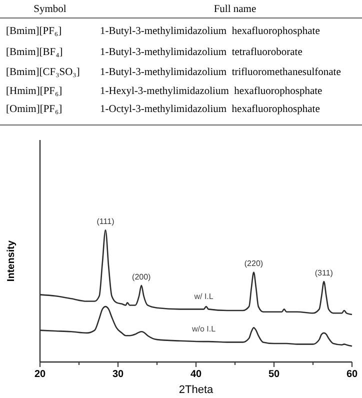 The height and width of the screenshot is (398, 362). What do you see at coordinates (254, 263) in the screenshot?
I see `annotation: (220)` at bounding box center [254, 263].